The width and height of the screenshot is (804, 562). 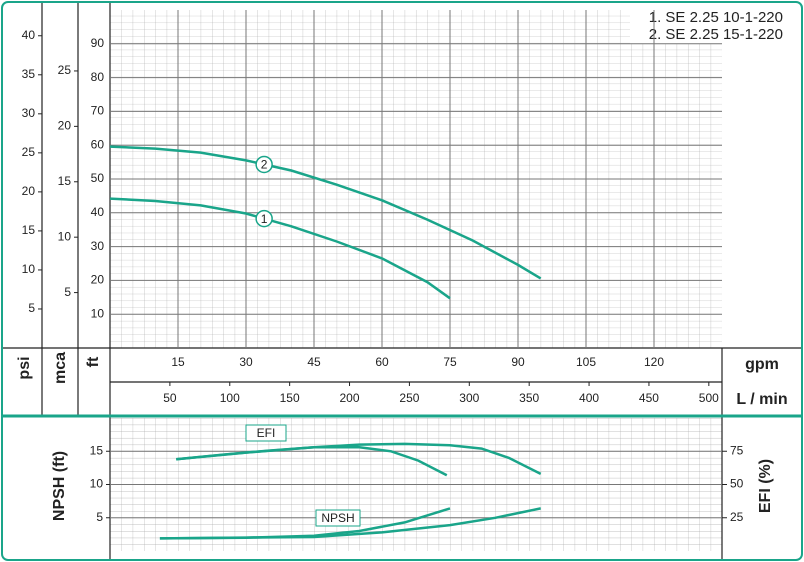 I want to click on annotation: EFI, so click(x=266, y=433).